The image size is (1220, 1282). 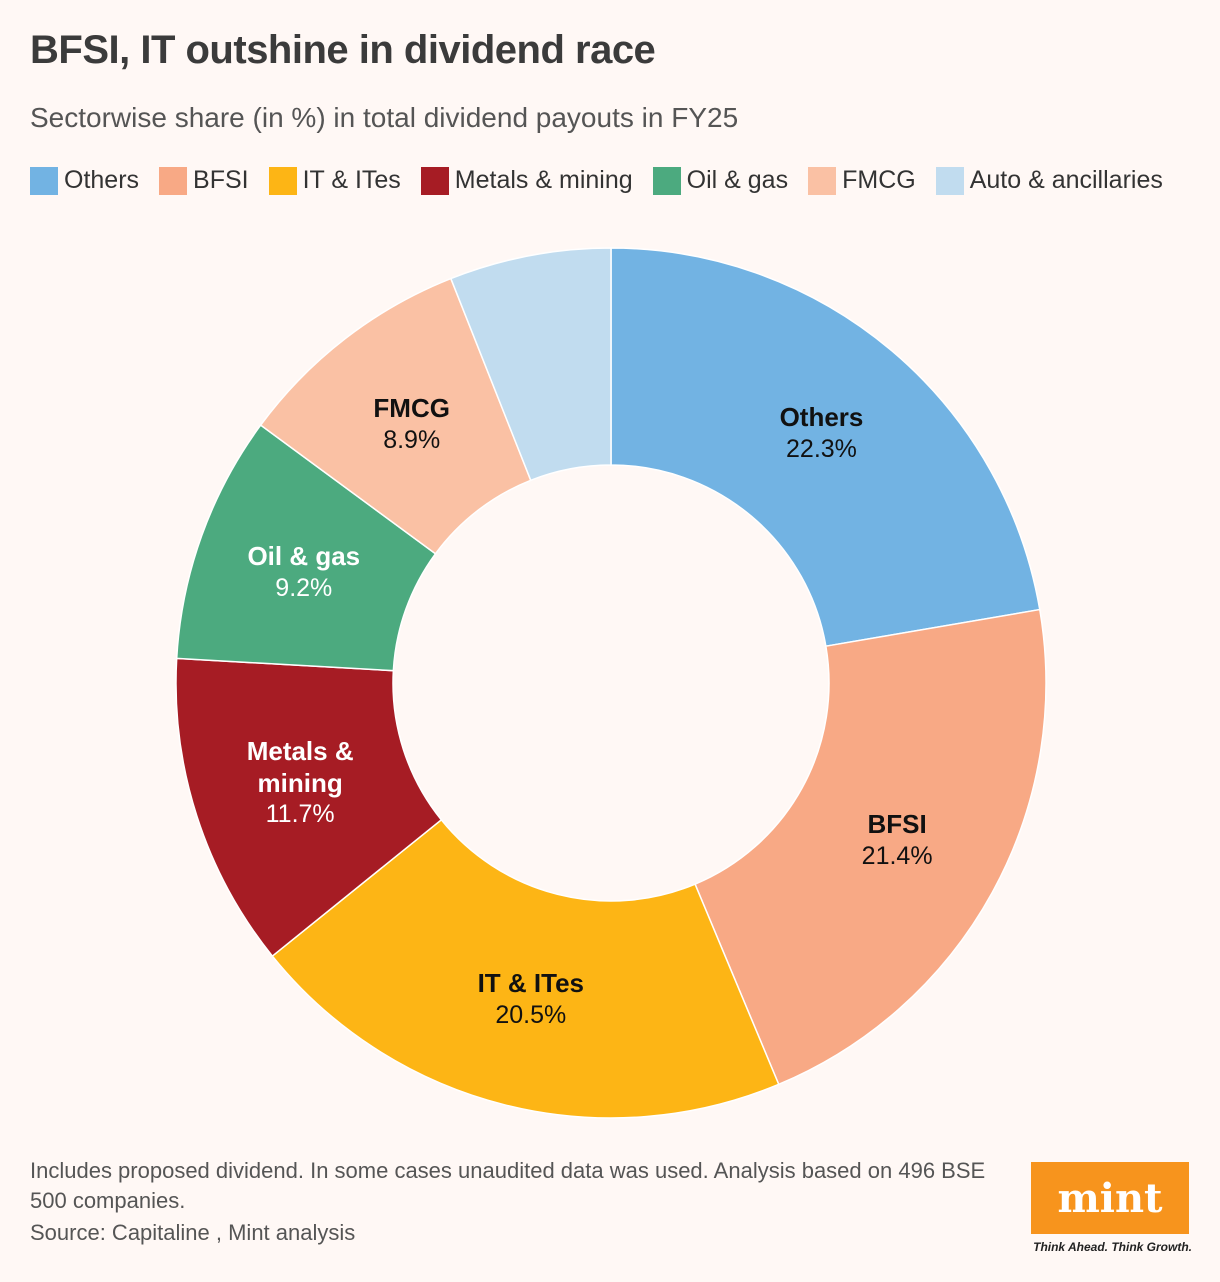 What do you see at coordinates (531, 1015) in the screenshot?
I see `slice-value-it-and-ites: 20.5%` at bounding box center [531, 1015].